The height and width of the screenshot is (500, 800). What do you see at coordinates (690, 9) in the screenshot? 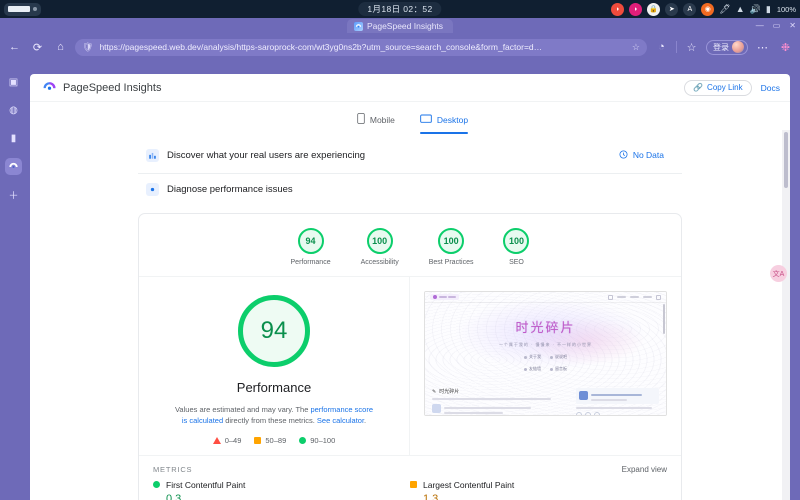
I see `app-icon-font: A` at bounding box center [690, 9].